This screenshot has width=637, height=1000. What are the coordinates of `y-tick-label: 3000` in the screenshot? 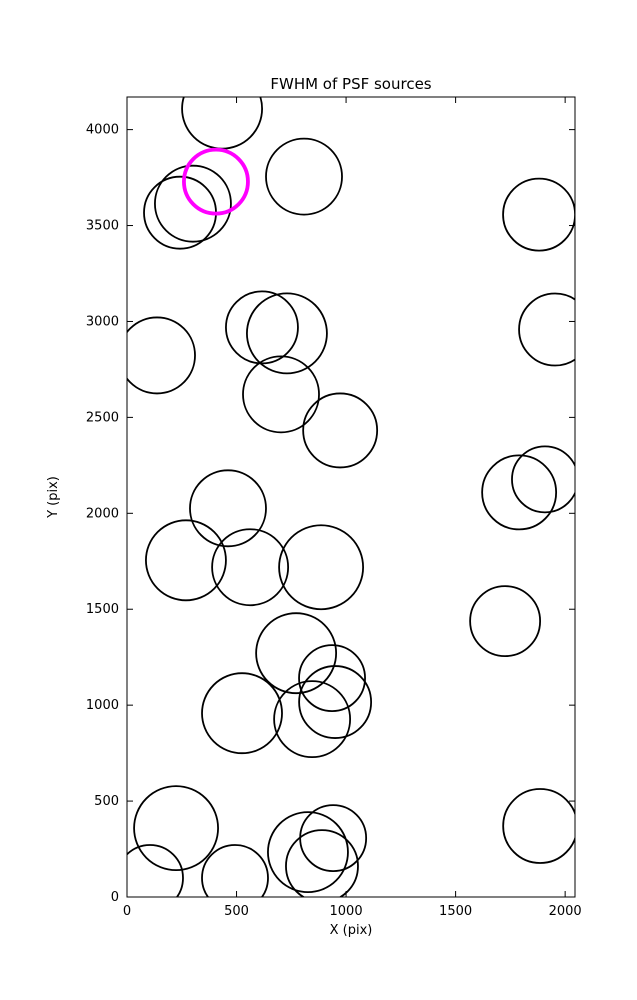 It's located at (102, 321).